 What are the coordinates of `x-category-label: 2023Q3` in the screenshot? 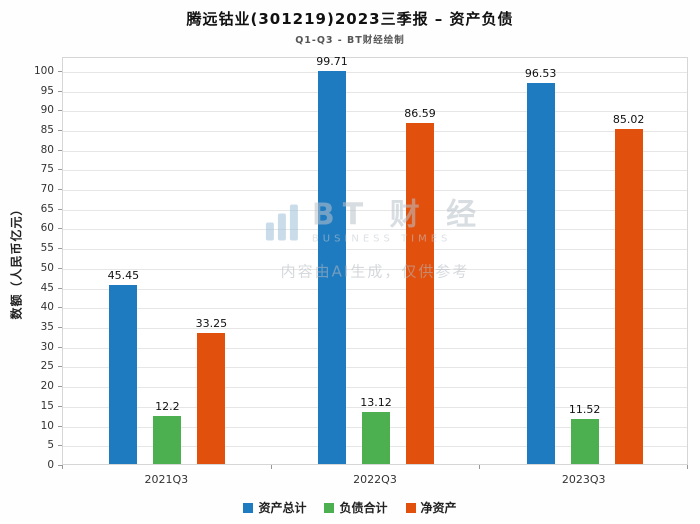 It's located at (583, 479).